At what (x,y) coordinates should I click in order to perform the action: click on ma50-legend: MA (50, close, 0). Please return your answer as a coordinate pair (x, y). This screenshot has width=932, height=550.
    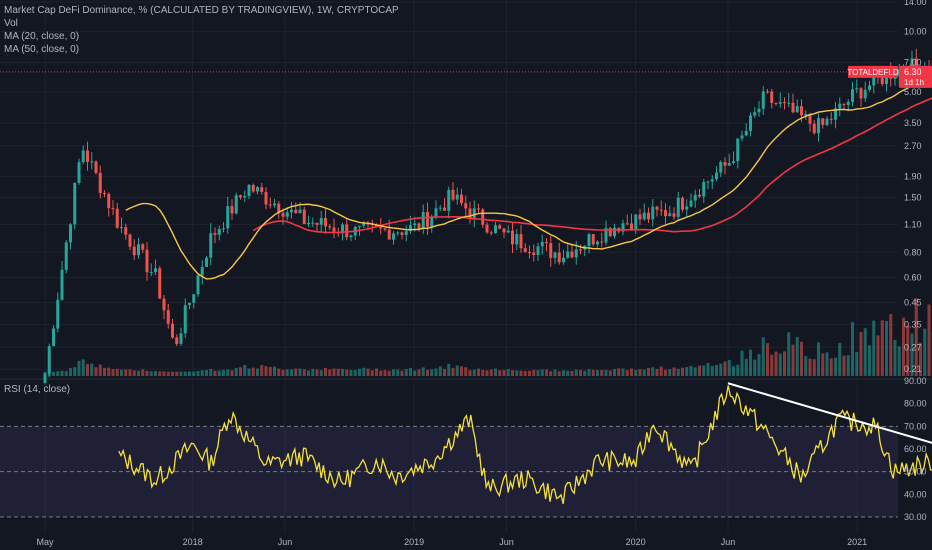
    Looking at the image, I should click on (42, 49).